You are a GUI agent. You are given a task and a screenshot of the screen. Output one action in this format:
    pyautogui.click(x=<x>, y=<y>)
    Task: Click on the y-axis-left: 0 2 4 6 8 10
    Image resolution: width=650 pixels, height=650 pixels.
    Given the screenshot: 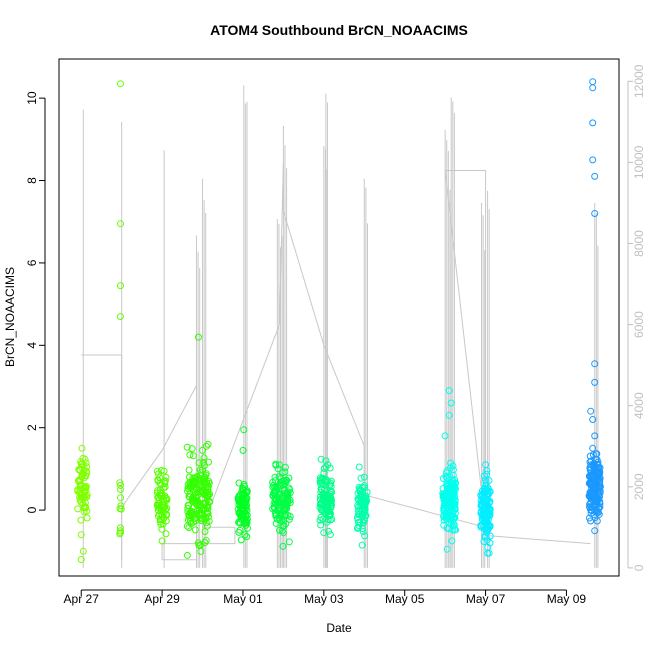 What is the action you would take?
    pyautogui.click(x=35, y=302)
    